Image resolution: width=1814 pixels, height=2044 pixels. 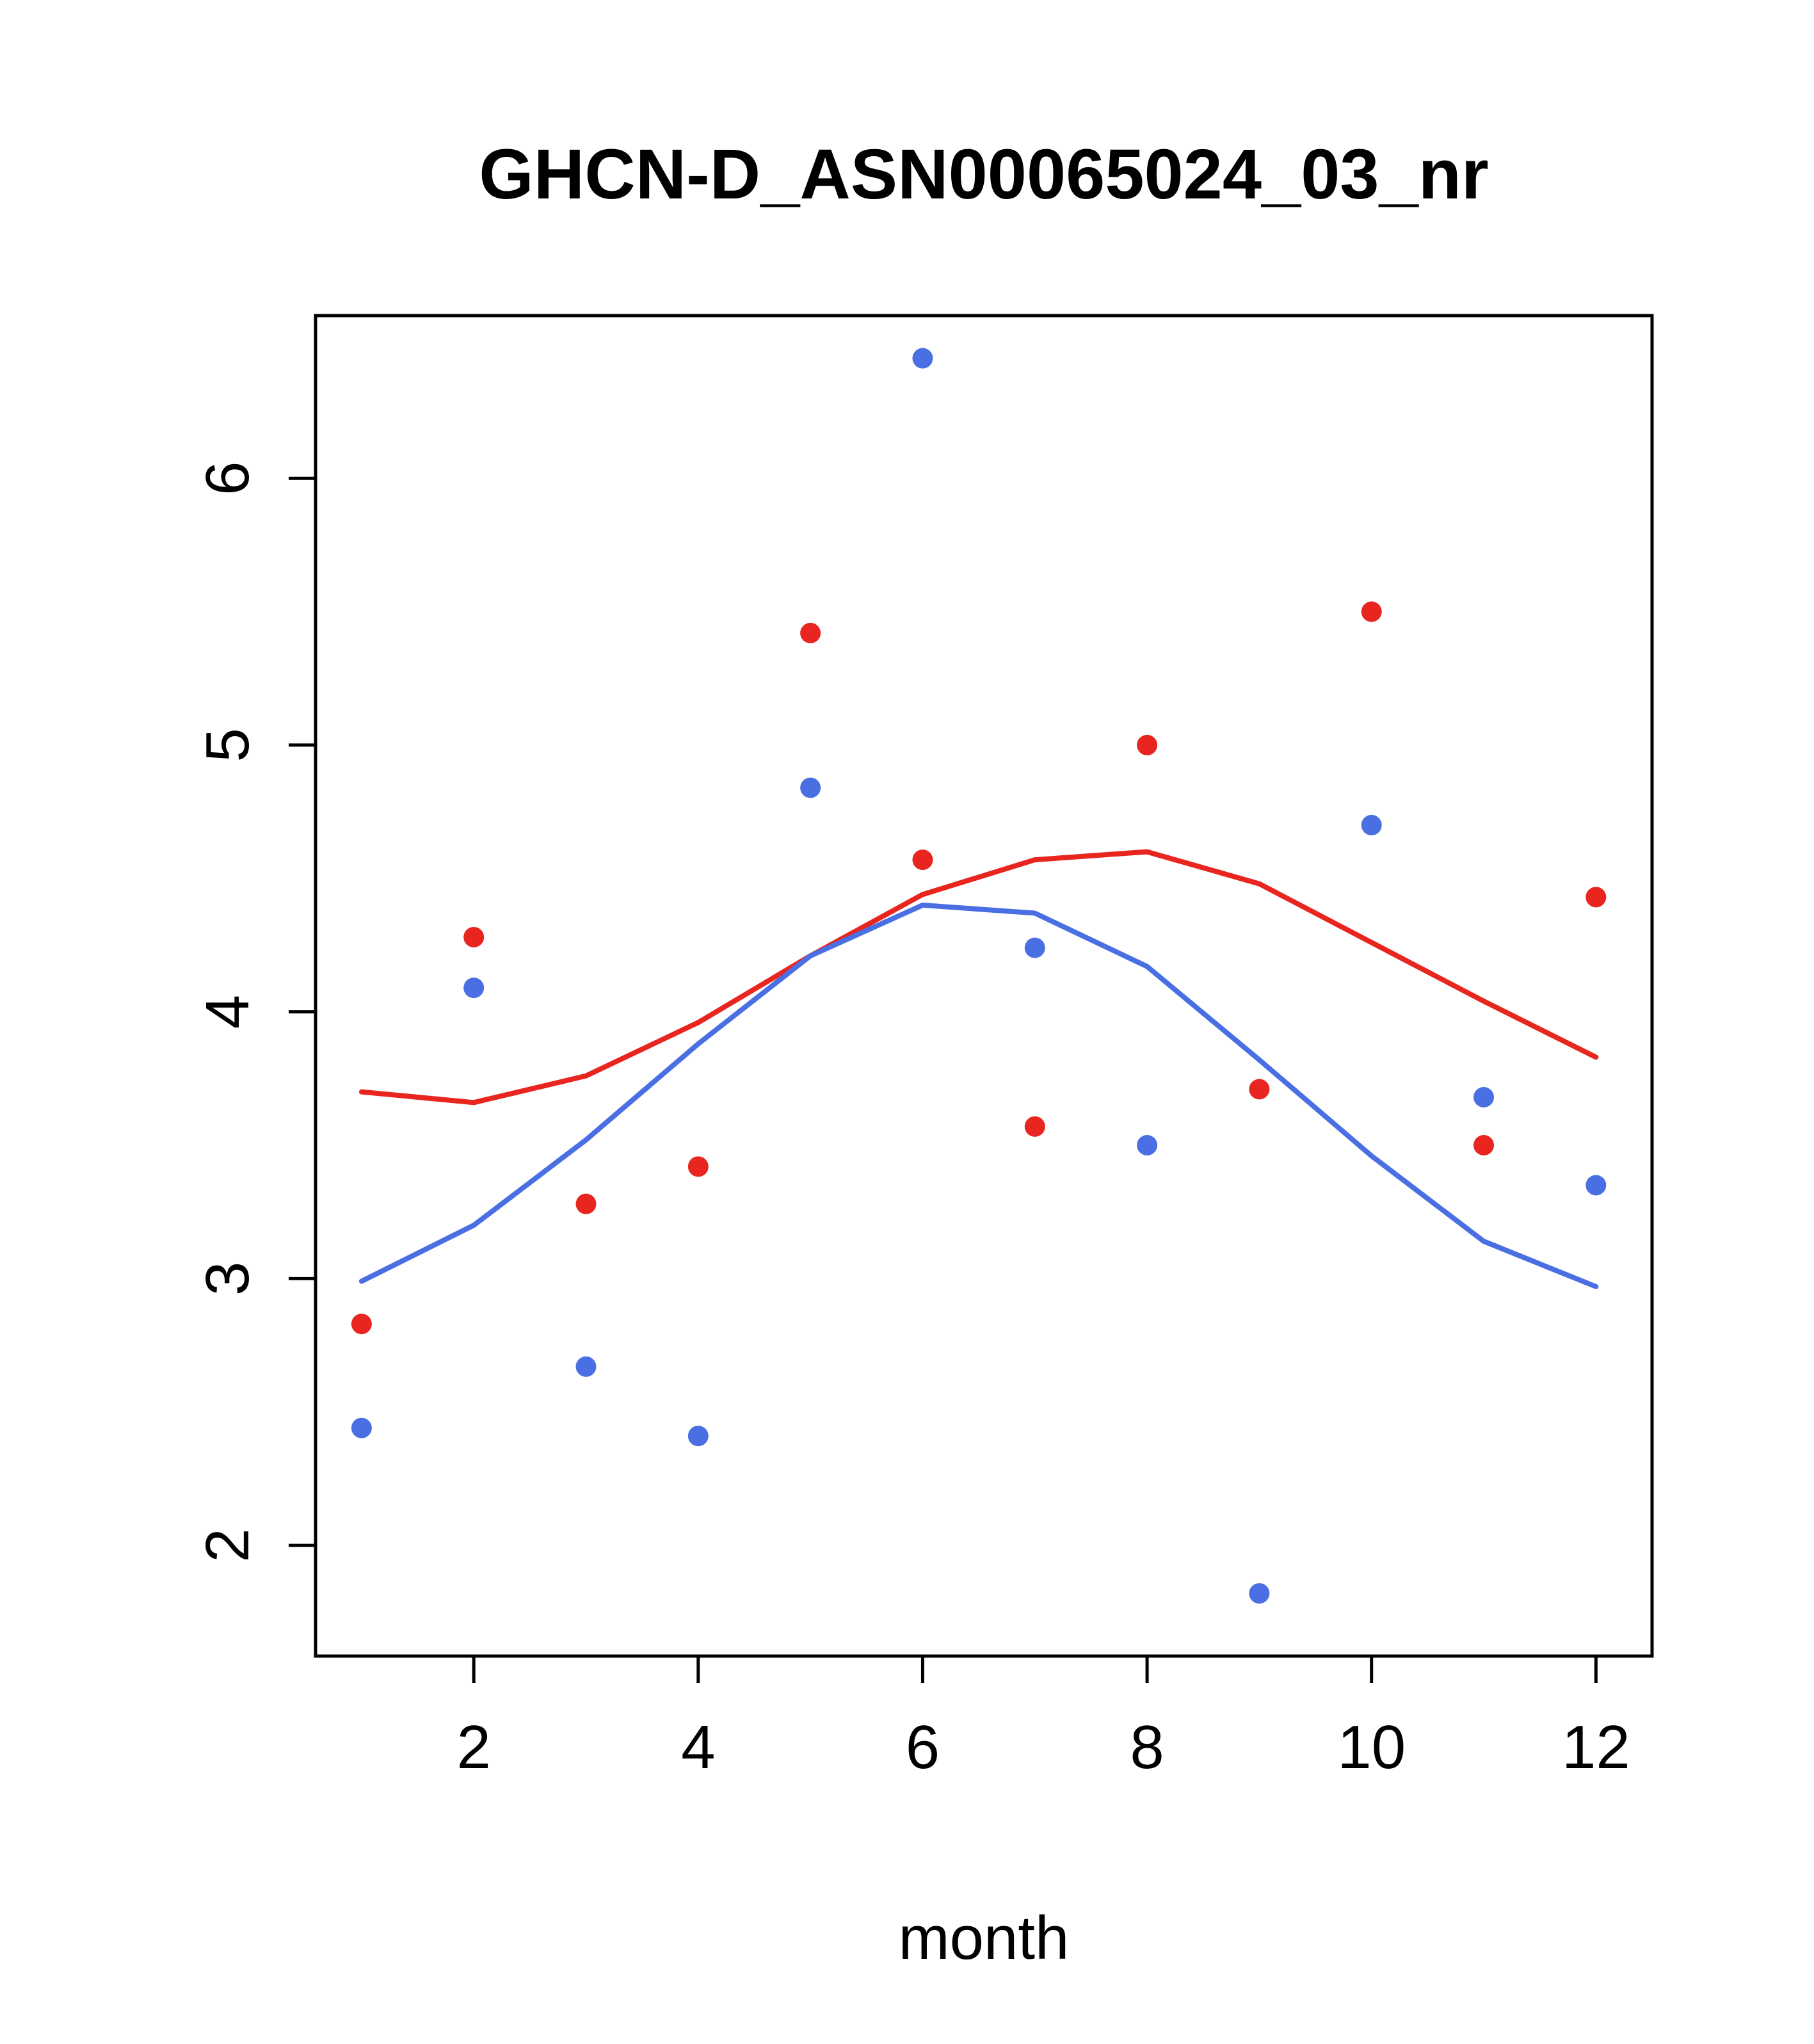 I want to click on y-tick-label: 2, so click(x=227, y=1545).